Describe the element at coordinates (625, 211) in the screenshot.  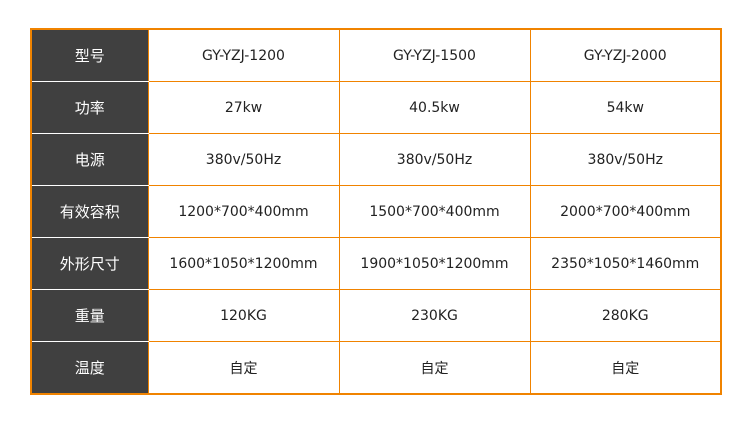
I see `table-cell: 2000*700*400mm` at that location.